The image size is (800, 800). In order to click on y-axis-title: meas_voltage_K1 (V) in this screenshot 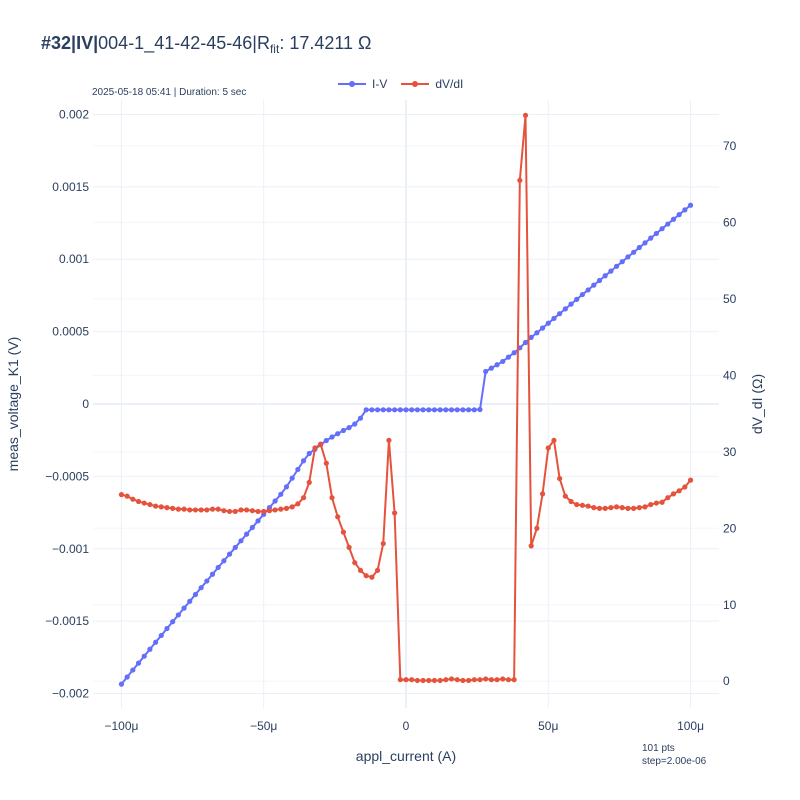, I will do `click(13, 404)`.